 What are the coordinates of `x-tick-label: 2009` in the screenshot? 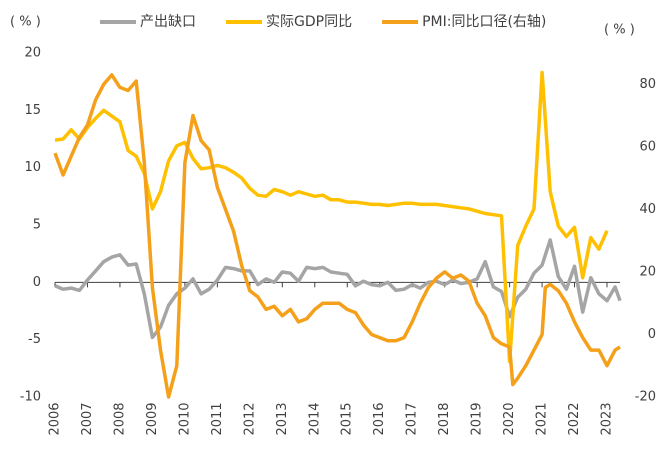 It's located at (152, 418).